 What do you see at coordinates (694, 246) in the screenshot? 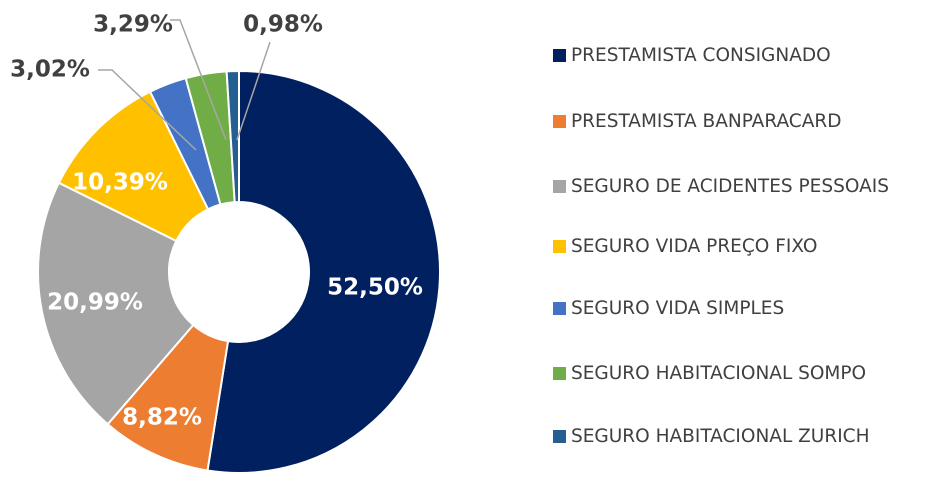
I see `legend-label: SEGURO VIDA PREÇO FIXO` at bounding box center [694, 246].